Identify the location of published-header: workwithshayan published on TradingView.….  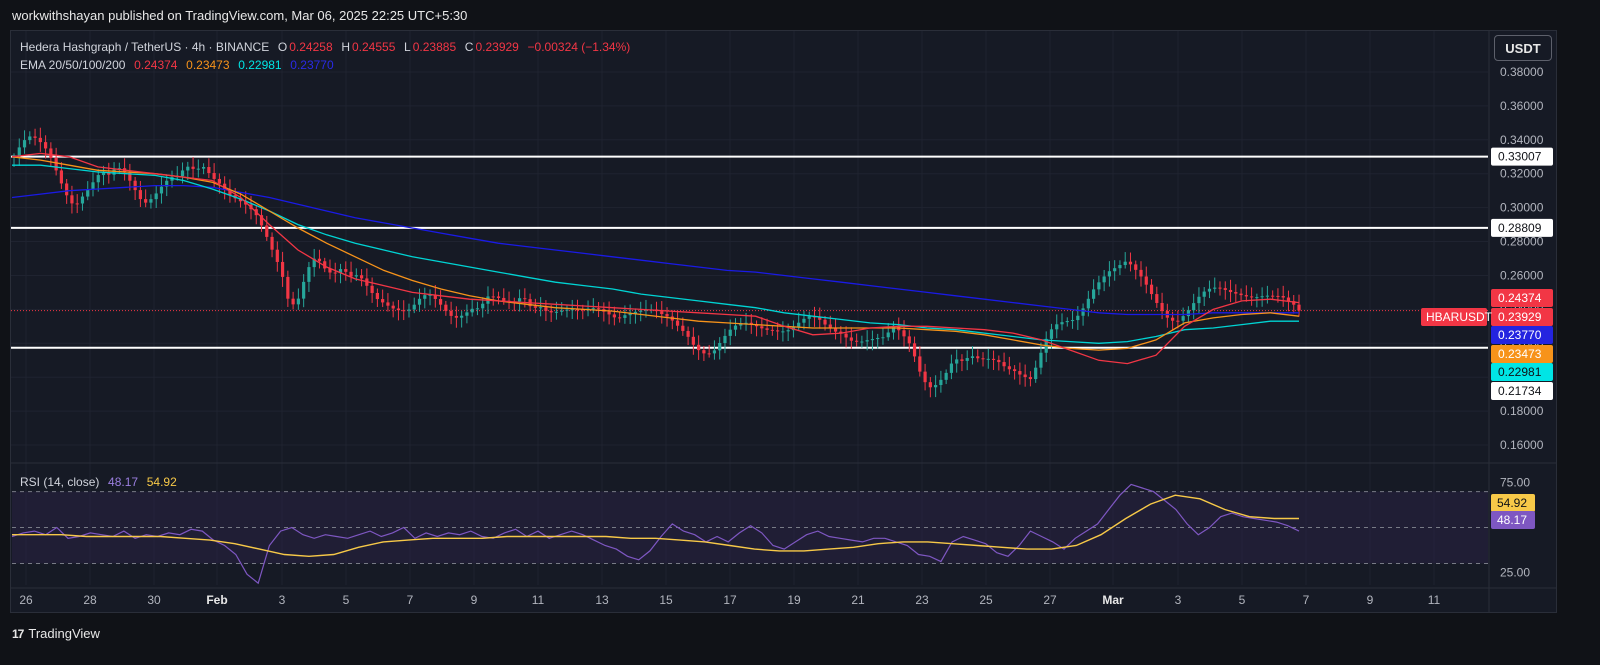
(240, 15).